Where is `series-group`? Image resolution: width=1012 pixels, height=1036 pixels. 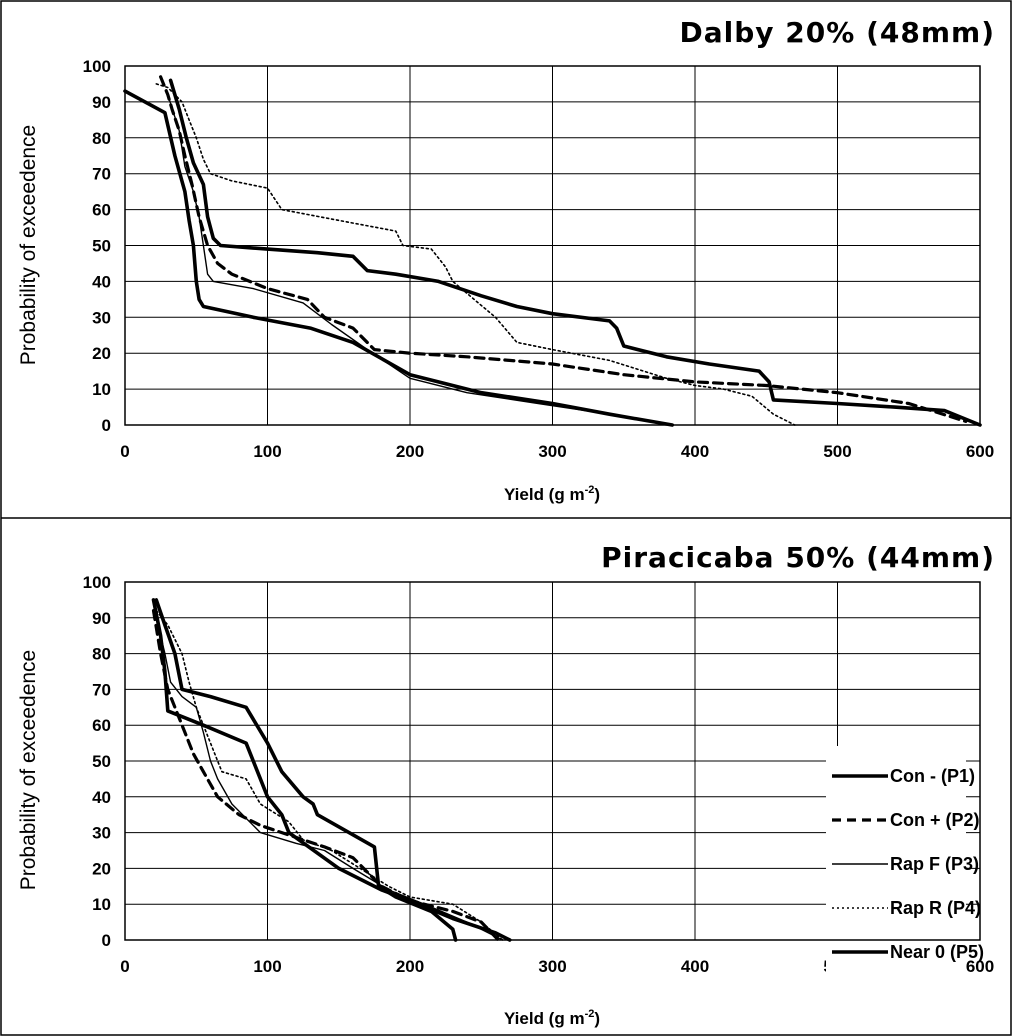
series-group is located at coordinates (331, 770).